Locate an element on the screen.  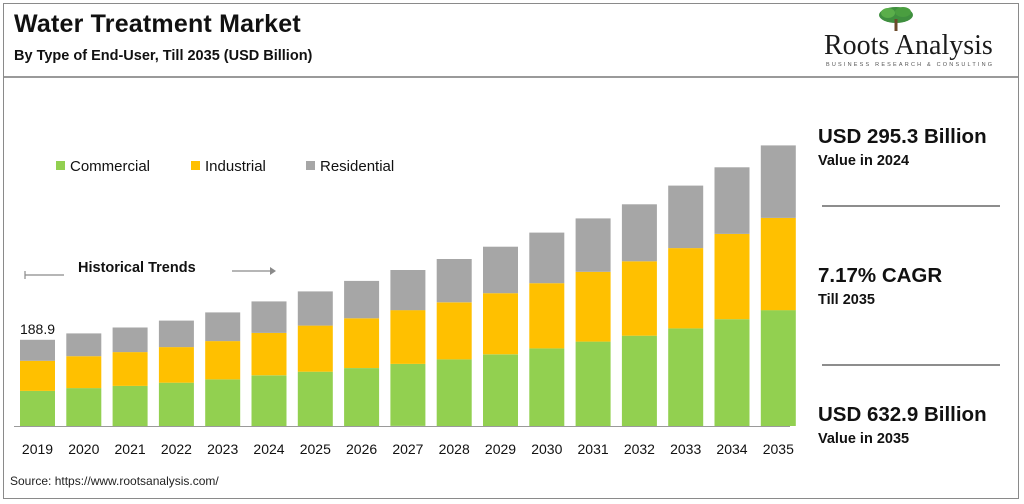
bar-residential-2026 is located at coordinates (362, 299).